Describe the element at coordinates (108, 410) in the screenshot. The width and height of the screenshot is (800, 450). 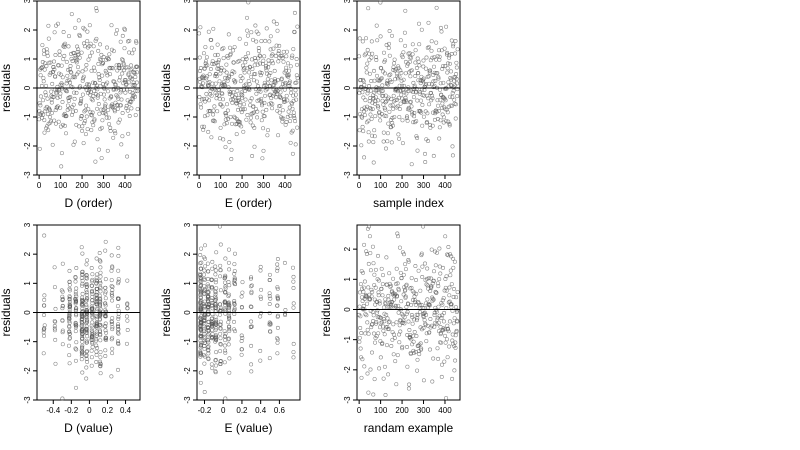
I see `x-tick-label: 0.2` at that location.